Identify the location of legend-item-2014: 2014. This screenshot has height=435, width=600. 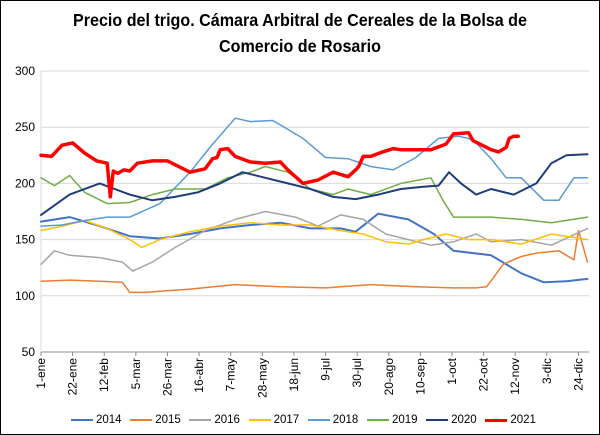
(96, 420).